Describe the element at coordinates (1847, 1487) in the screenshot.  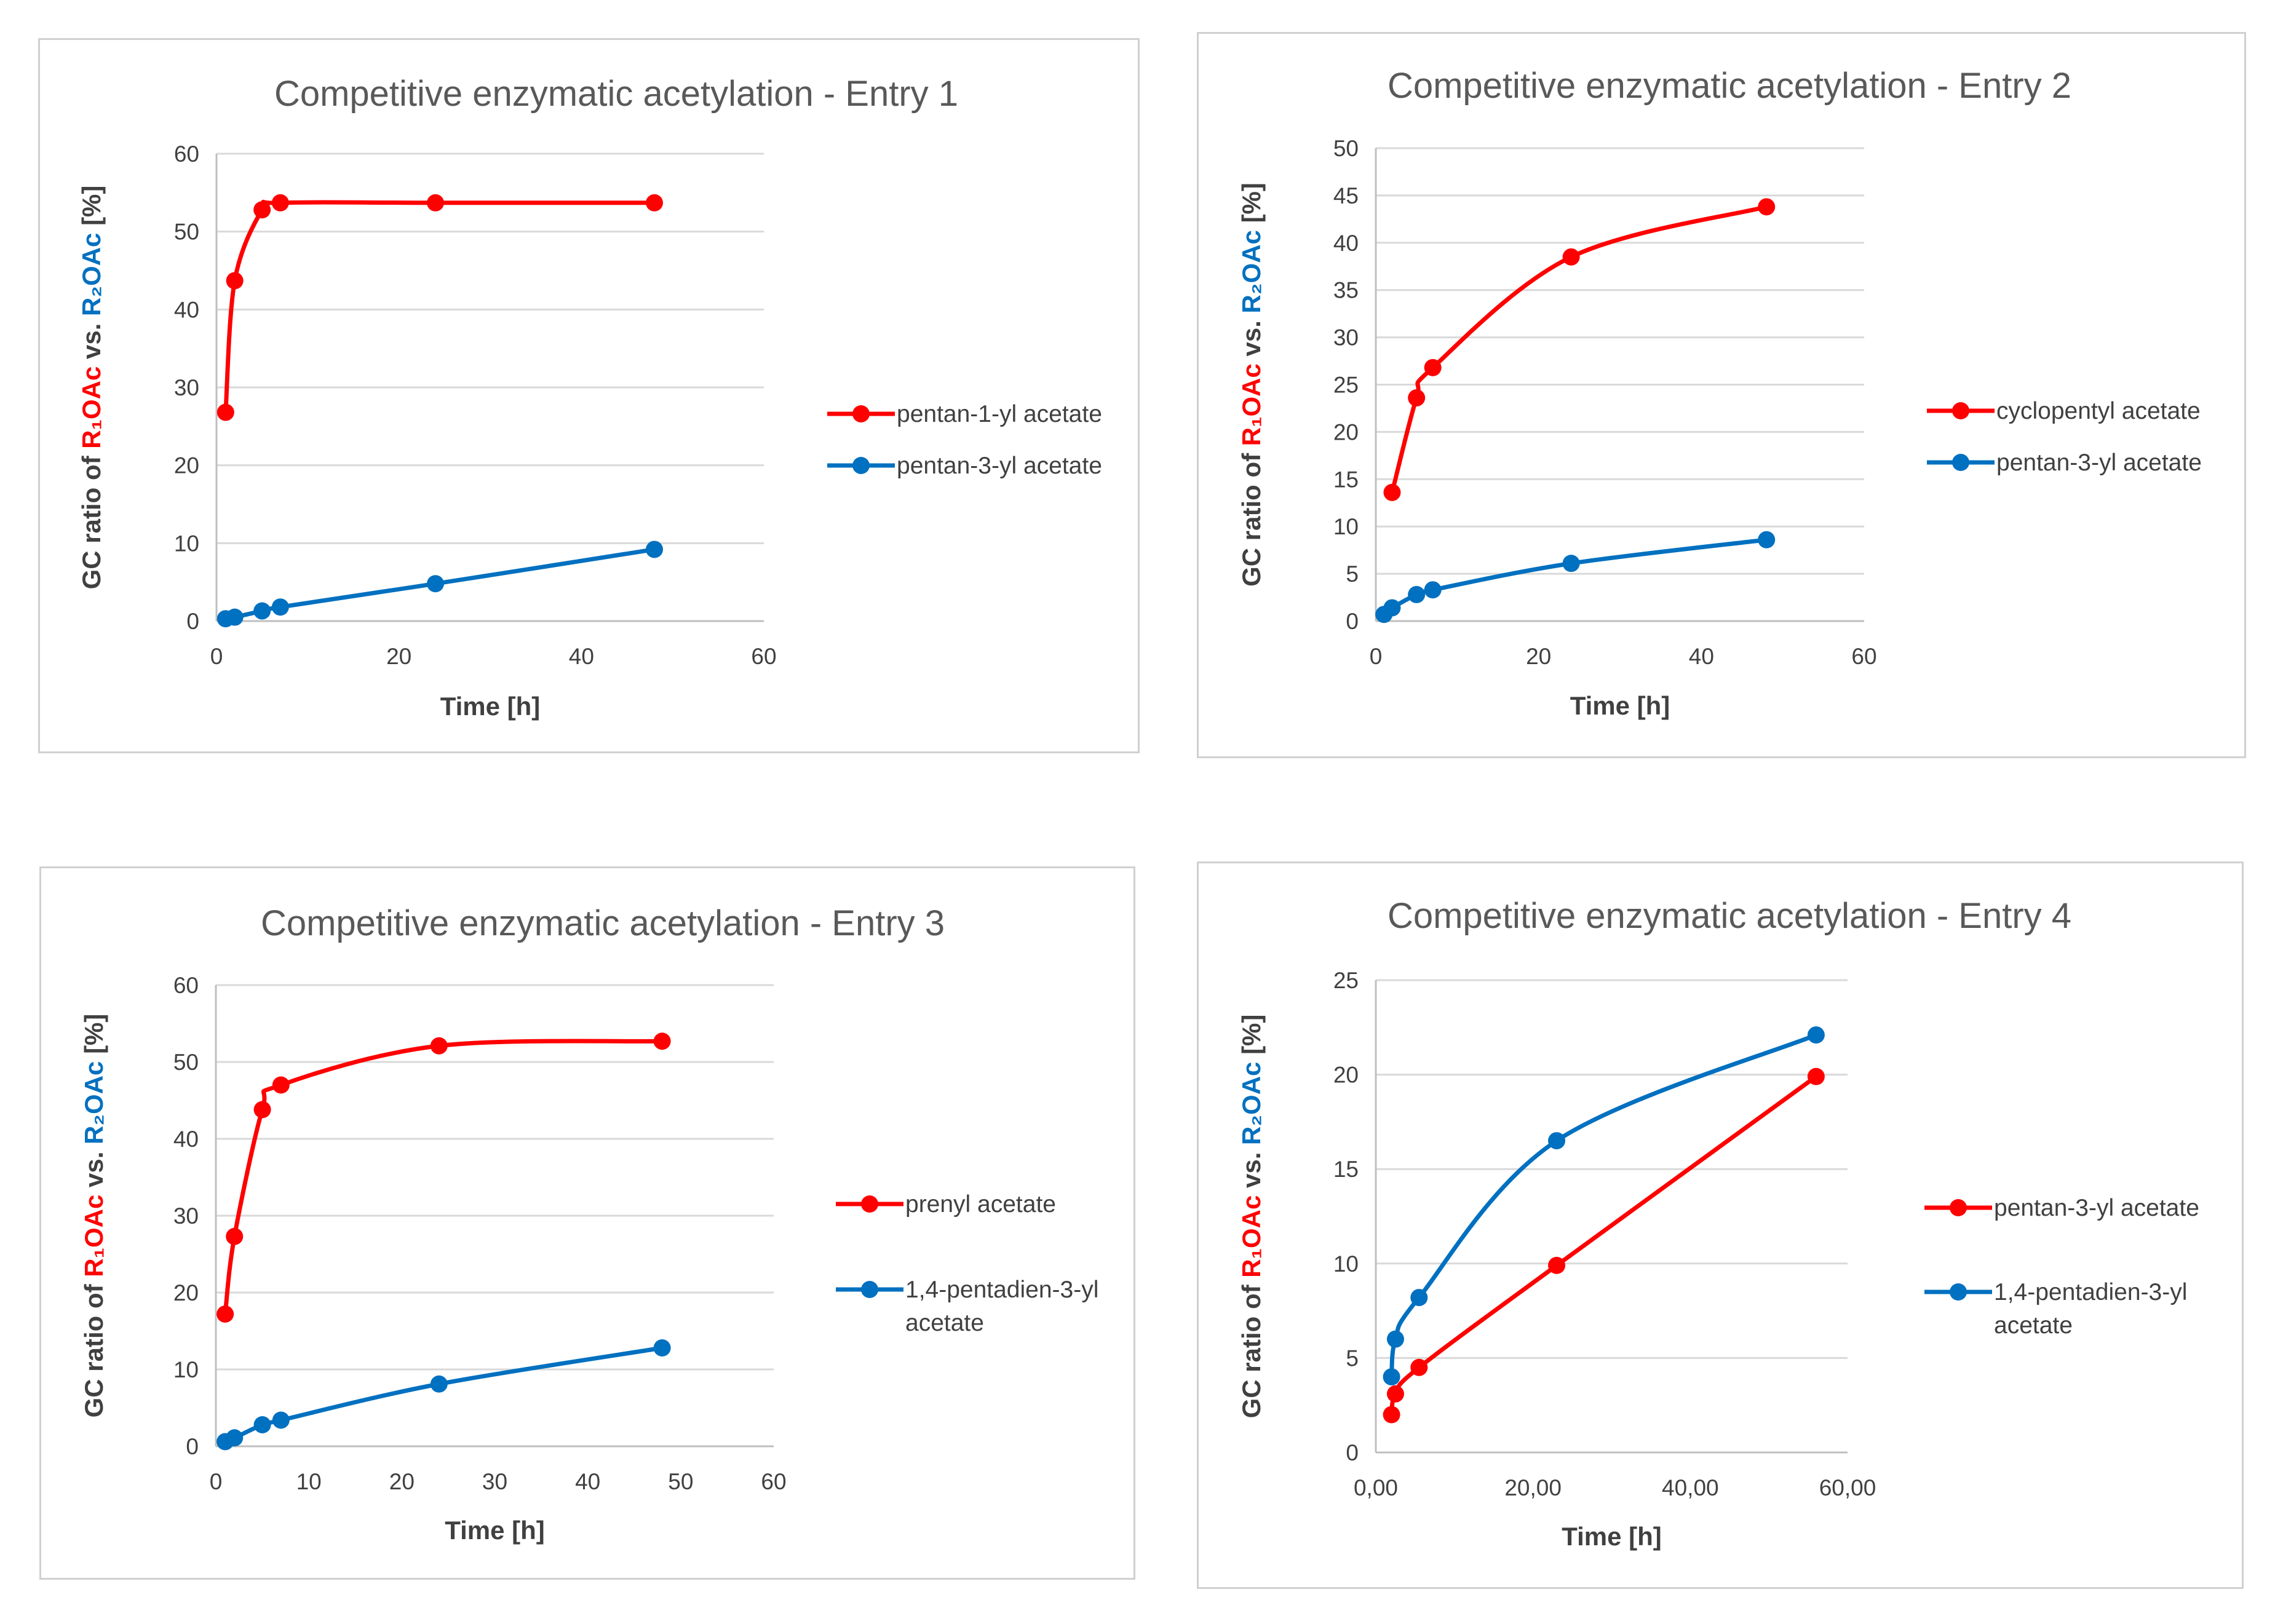
I see `x-tick-label: 60,00` at that location.